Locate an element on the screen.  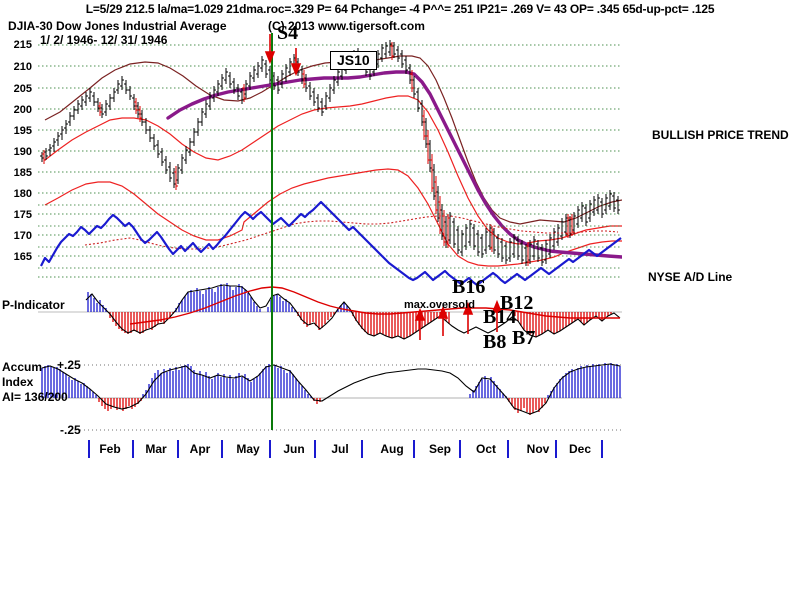
month-tickmarks is located at coordinates (345, 449).